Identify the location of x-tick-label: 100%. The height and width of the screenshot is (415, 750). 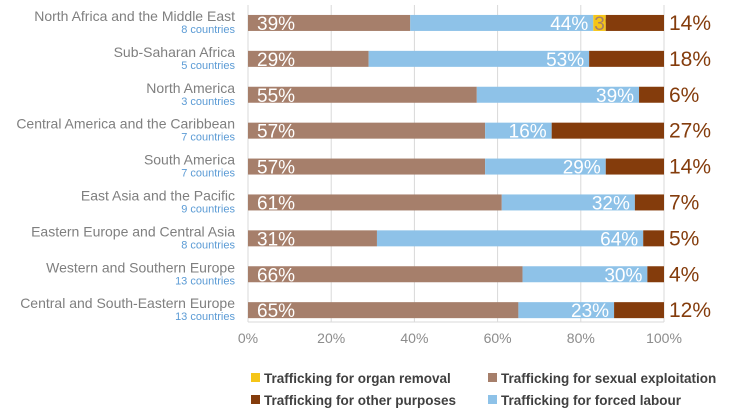
(664, 338).